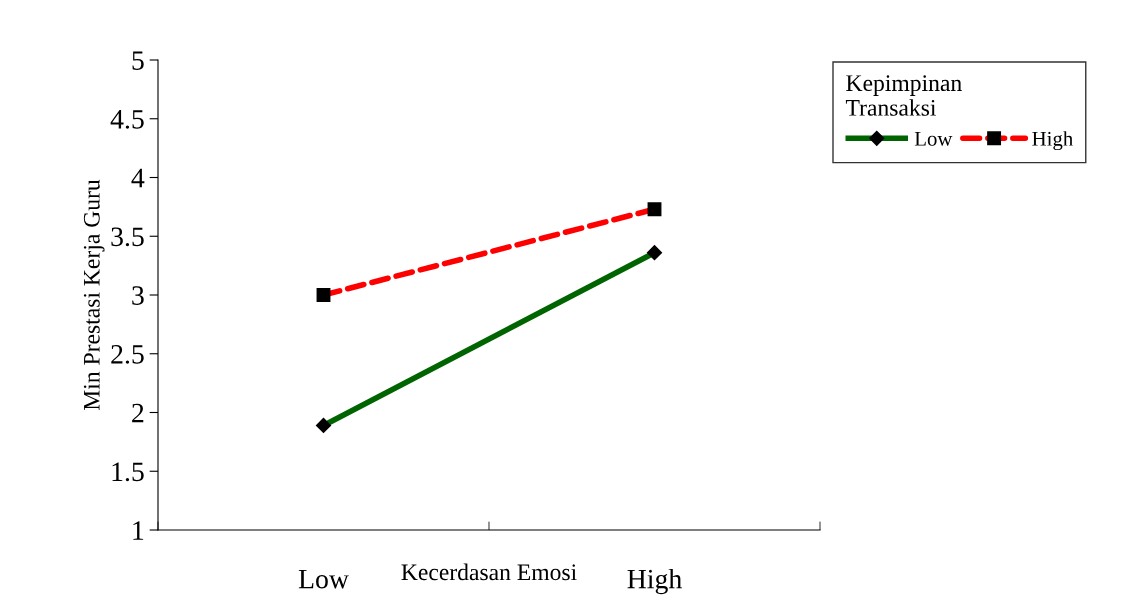  What do you see at coordinates (138, 413) in the screenshot?
I see `y-tick-label: 2` at bounding box center [138, 413].